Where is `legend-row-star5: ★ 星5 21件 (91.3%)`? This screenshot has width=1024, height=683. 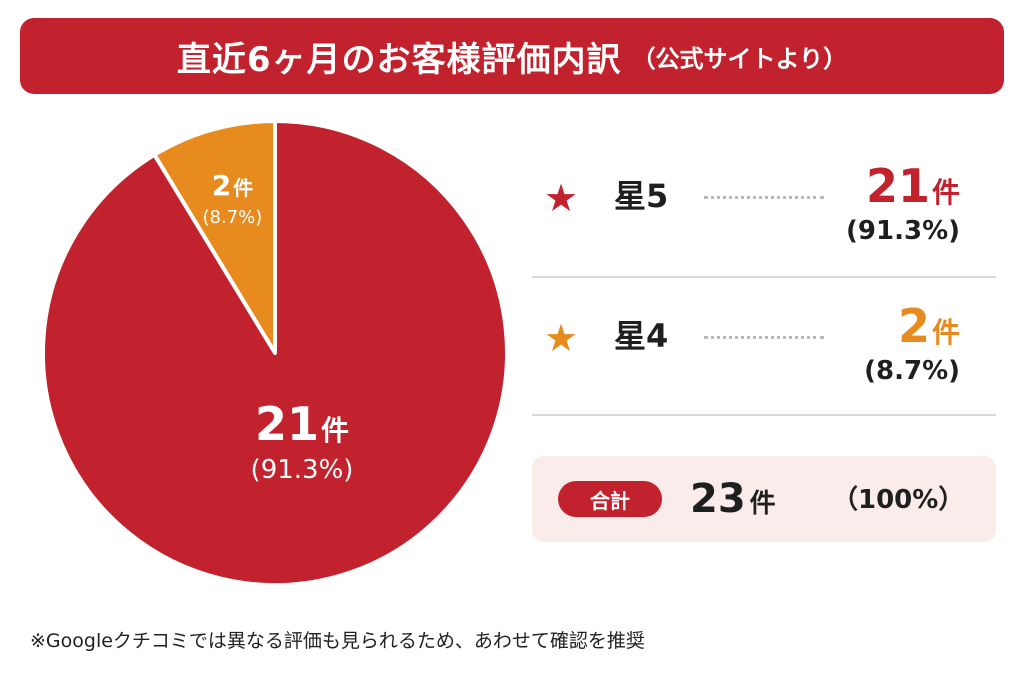 legend-row-star5: ★ 星5 21件 (91.3%) is located at coordinates (764, 204).